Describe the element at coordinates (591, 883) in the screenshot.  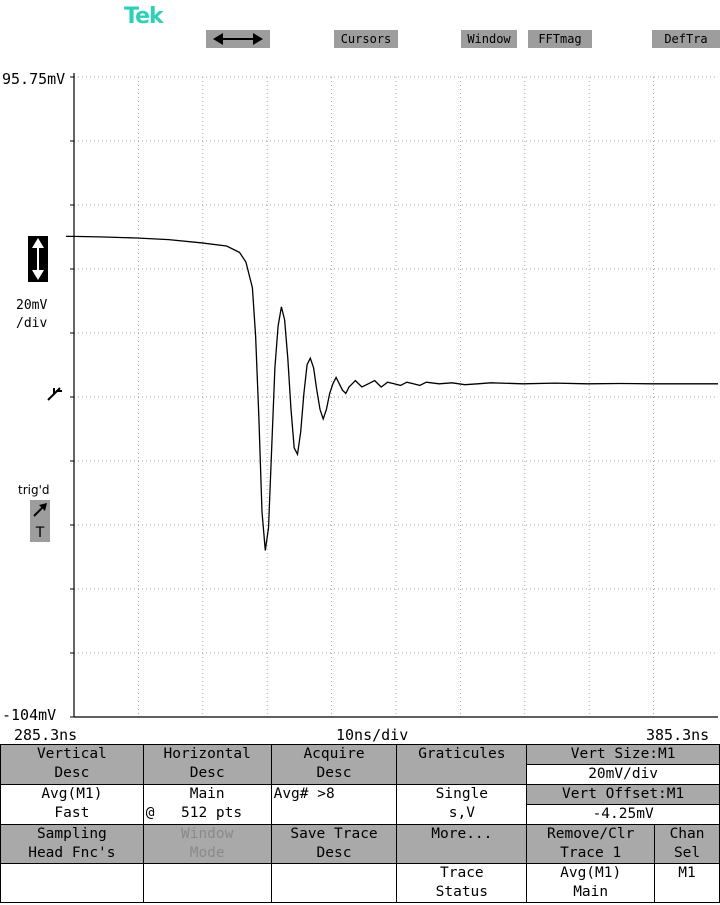
I see `remove-trace-value: Avg(M1) Main` at that location.